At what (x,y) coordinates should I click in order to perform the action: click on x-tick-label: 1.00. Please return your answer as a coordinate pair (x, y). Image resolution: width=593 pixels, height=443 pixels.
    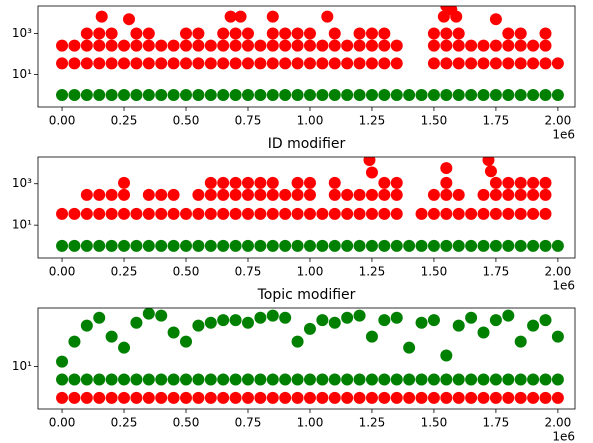
    Looking at the image, I should click on (310, 423).